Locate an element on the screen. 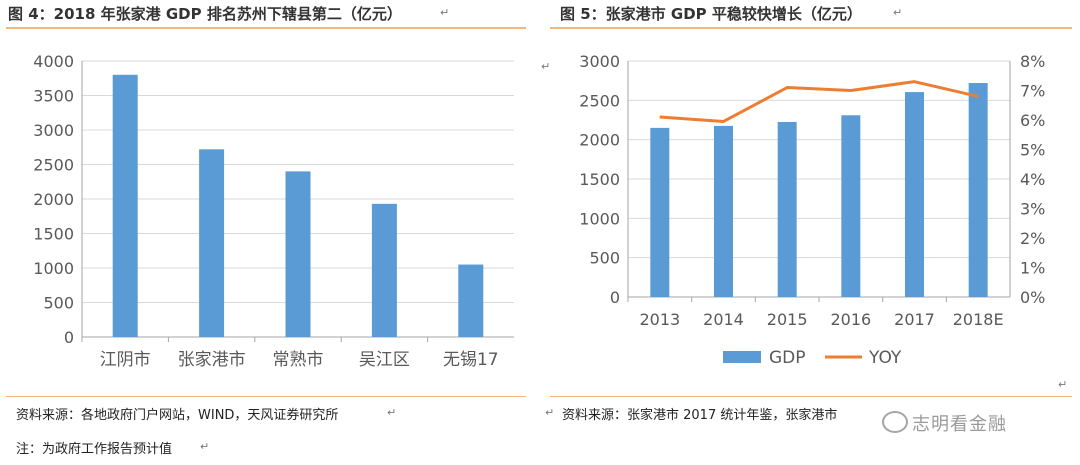  y-tick-label-right: 7% is located at coordinates (1032, 91).